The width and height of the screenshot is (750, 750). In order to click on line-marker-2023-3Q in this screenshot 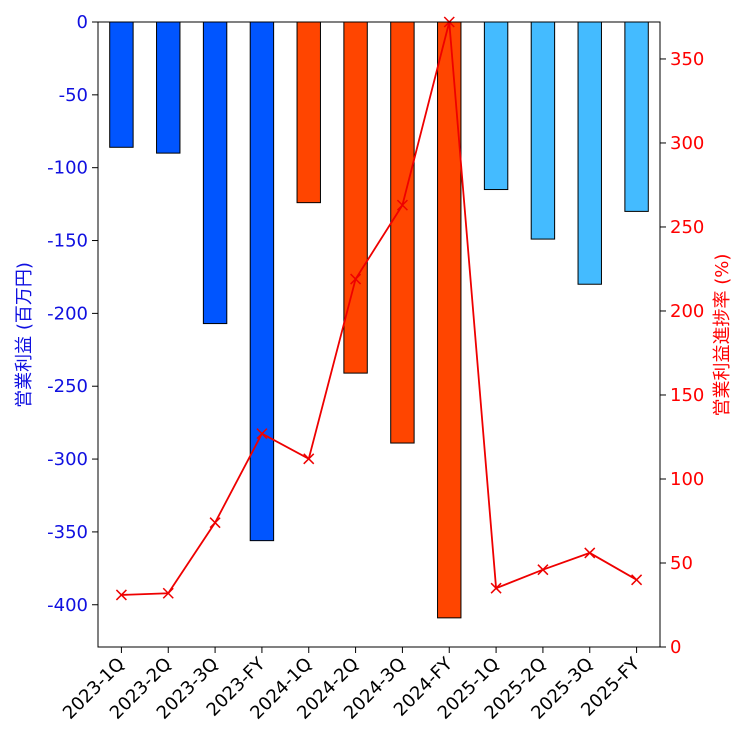, I will do `click(215, 523)`.